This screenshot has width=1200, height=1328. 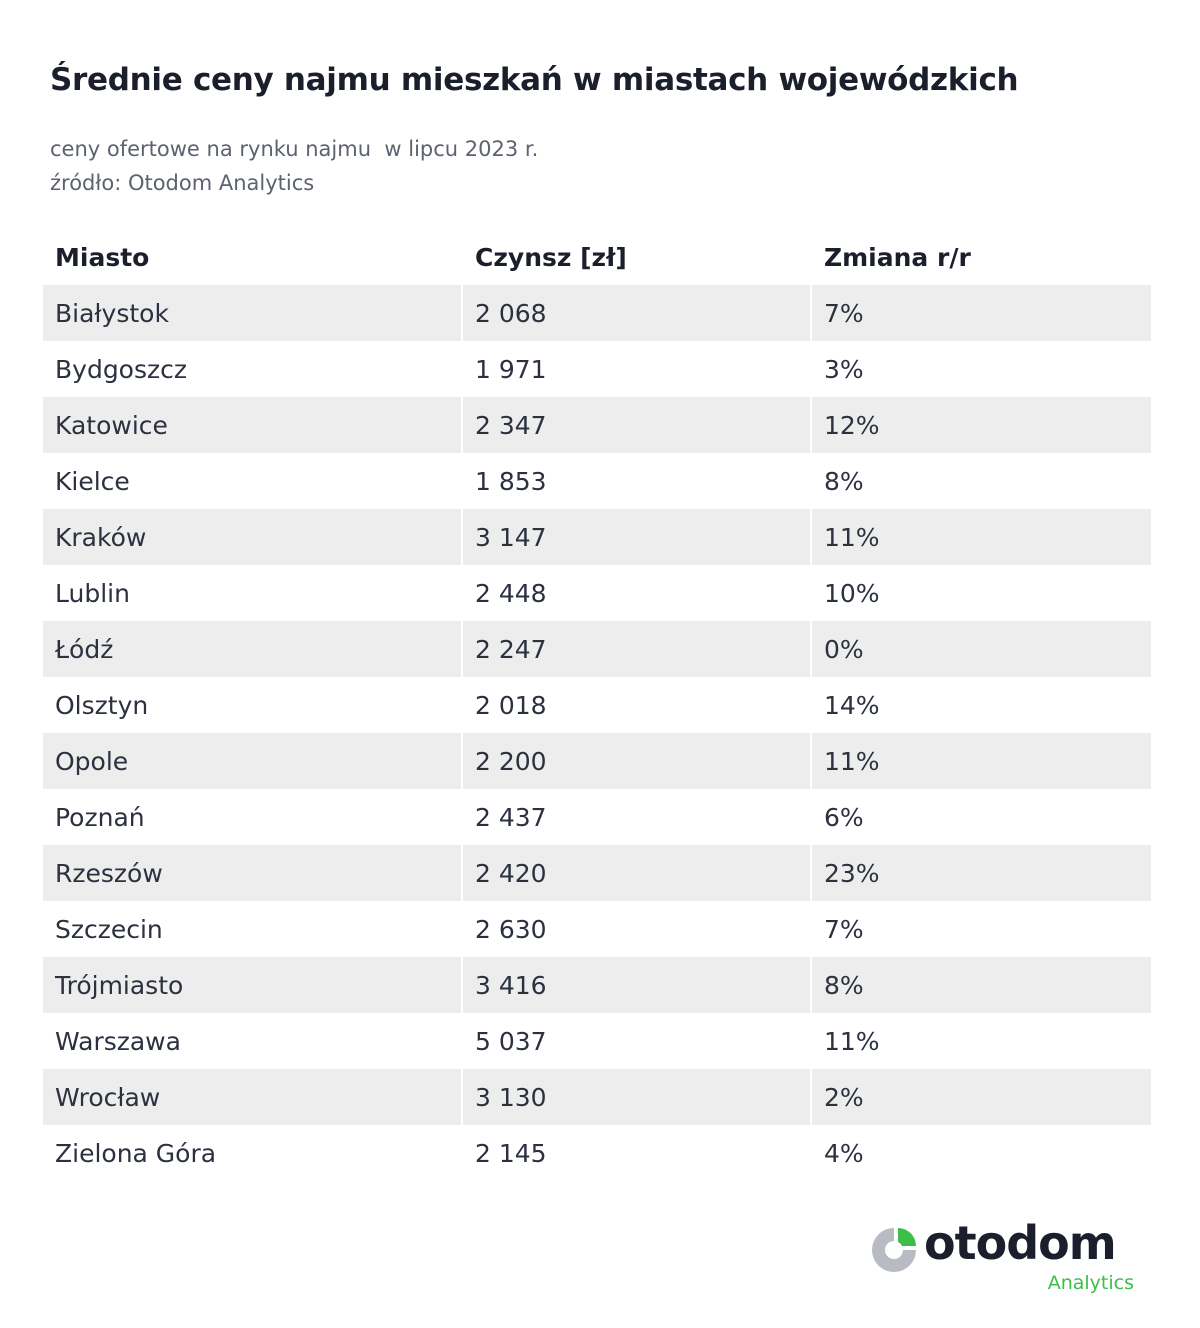 I want to click on table-row: Warszawa 5 037 11%, so click(x=597, y=1041).